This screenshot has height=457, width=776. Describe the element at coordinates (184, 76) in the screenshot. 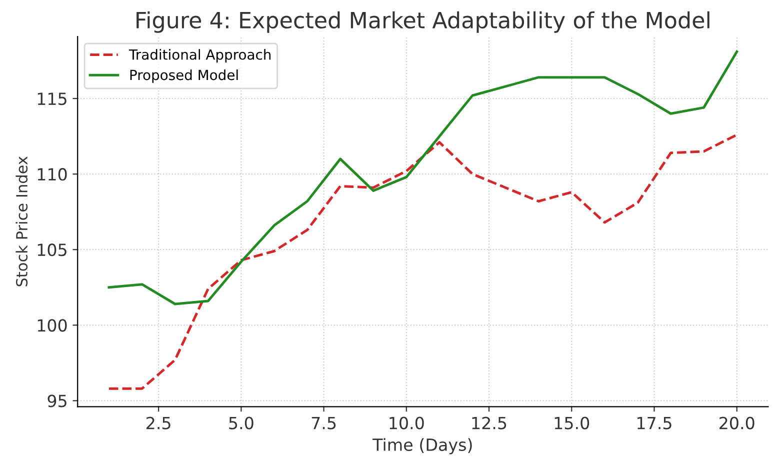

I see `legend-label: Proposed Model` at that location.